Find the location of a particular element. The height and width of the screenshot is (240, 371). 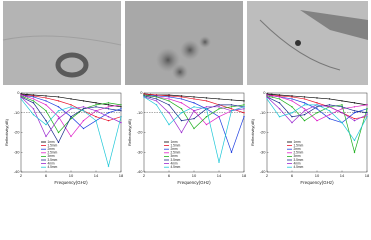

x-axis-label: Frequency(GHz) is located at coordinates (317, 182).